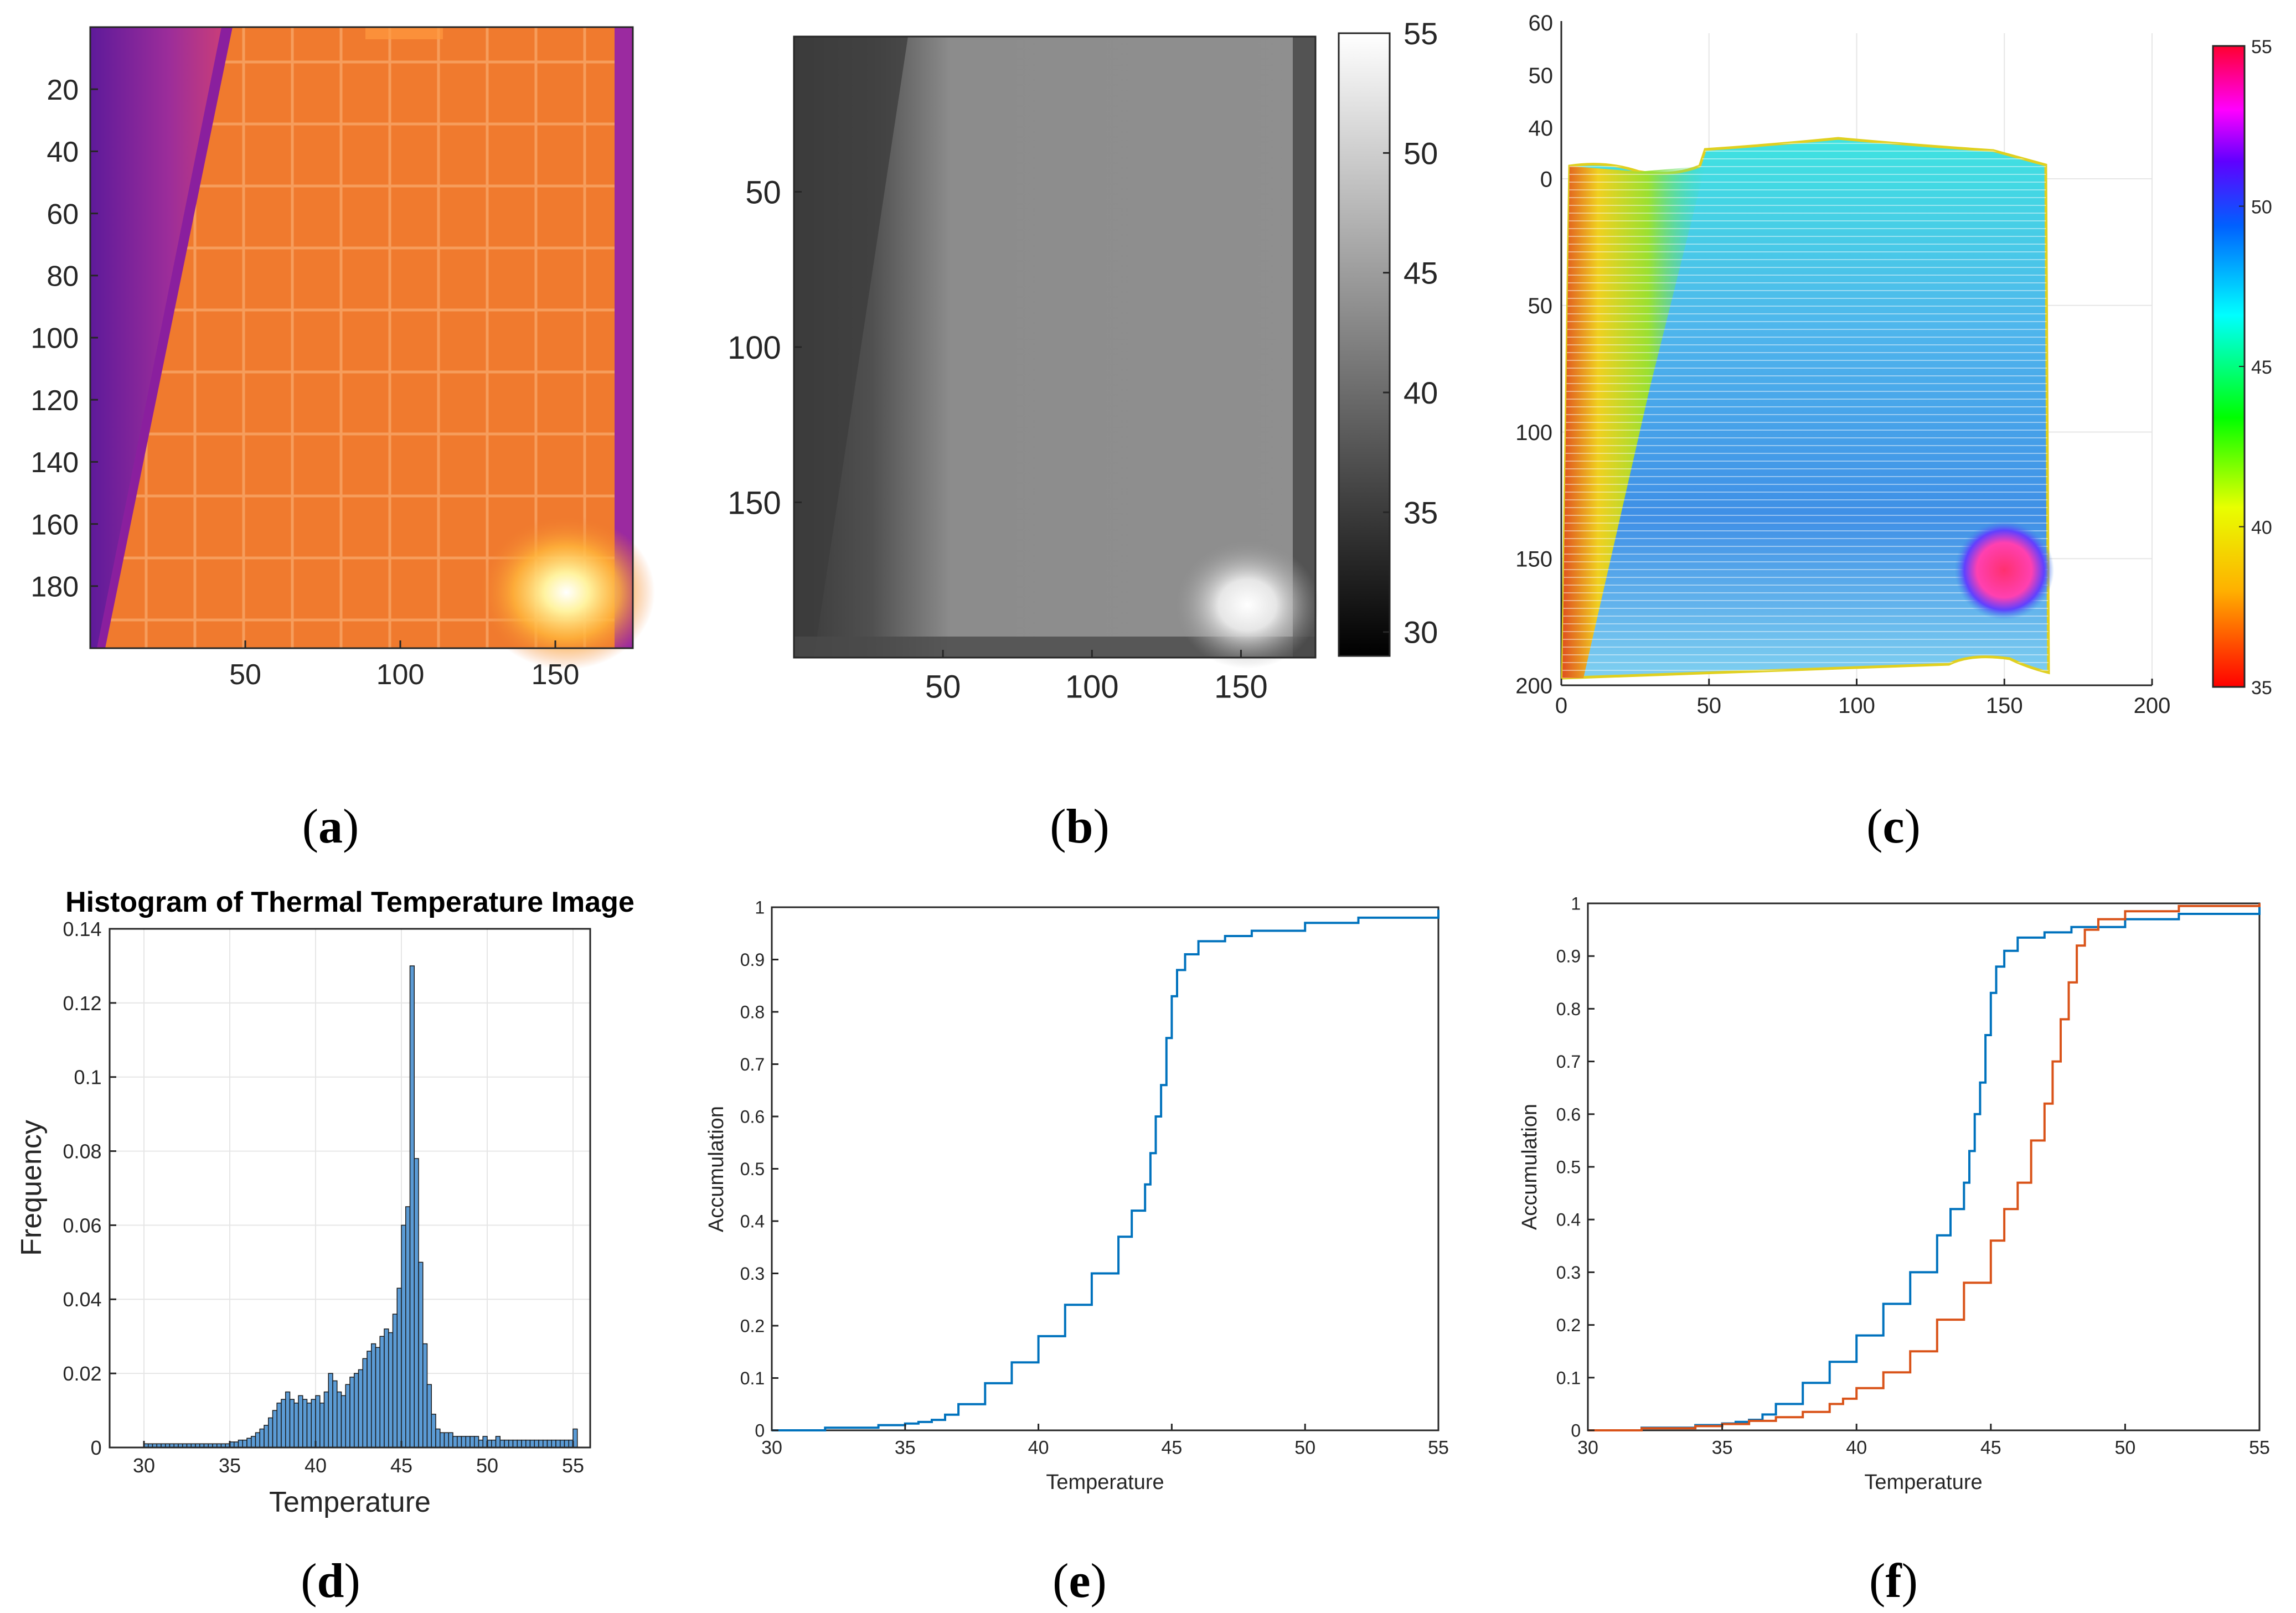  What do you see at coordinates (566, 592) in the screenshot?
I see `panel-a-hotspot` at bounding box center [566, 592].